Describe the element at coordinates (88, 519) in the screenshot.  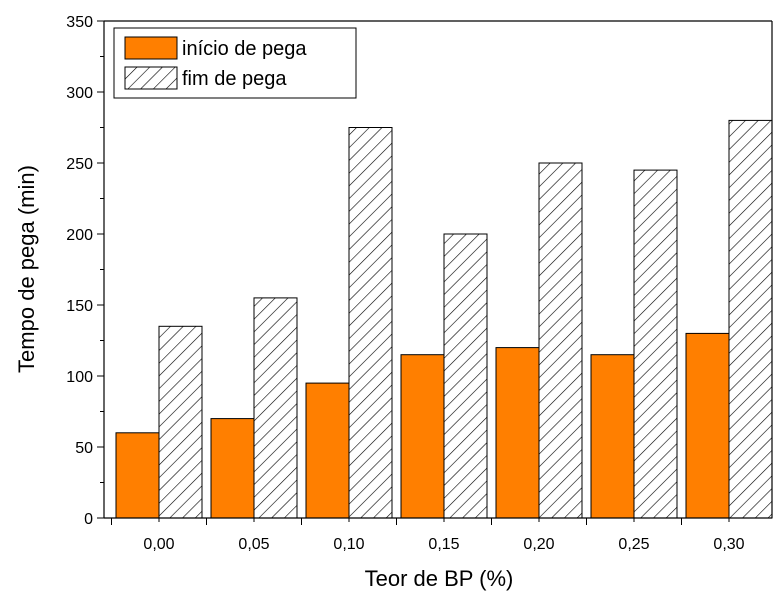
I see `y-tick-label: 0` at that location.